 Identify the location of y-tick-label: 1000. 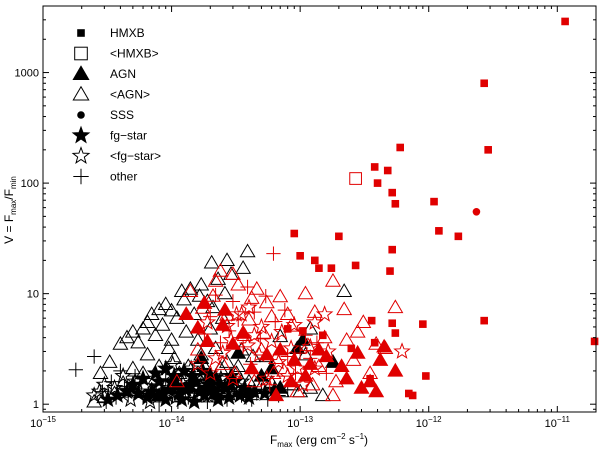
(27, 74).